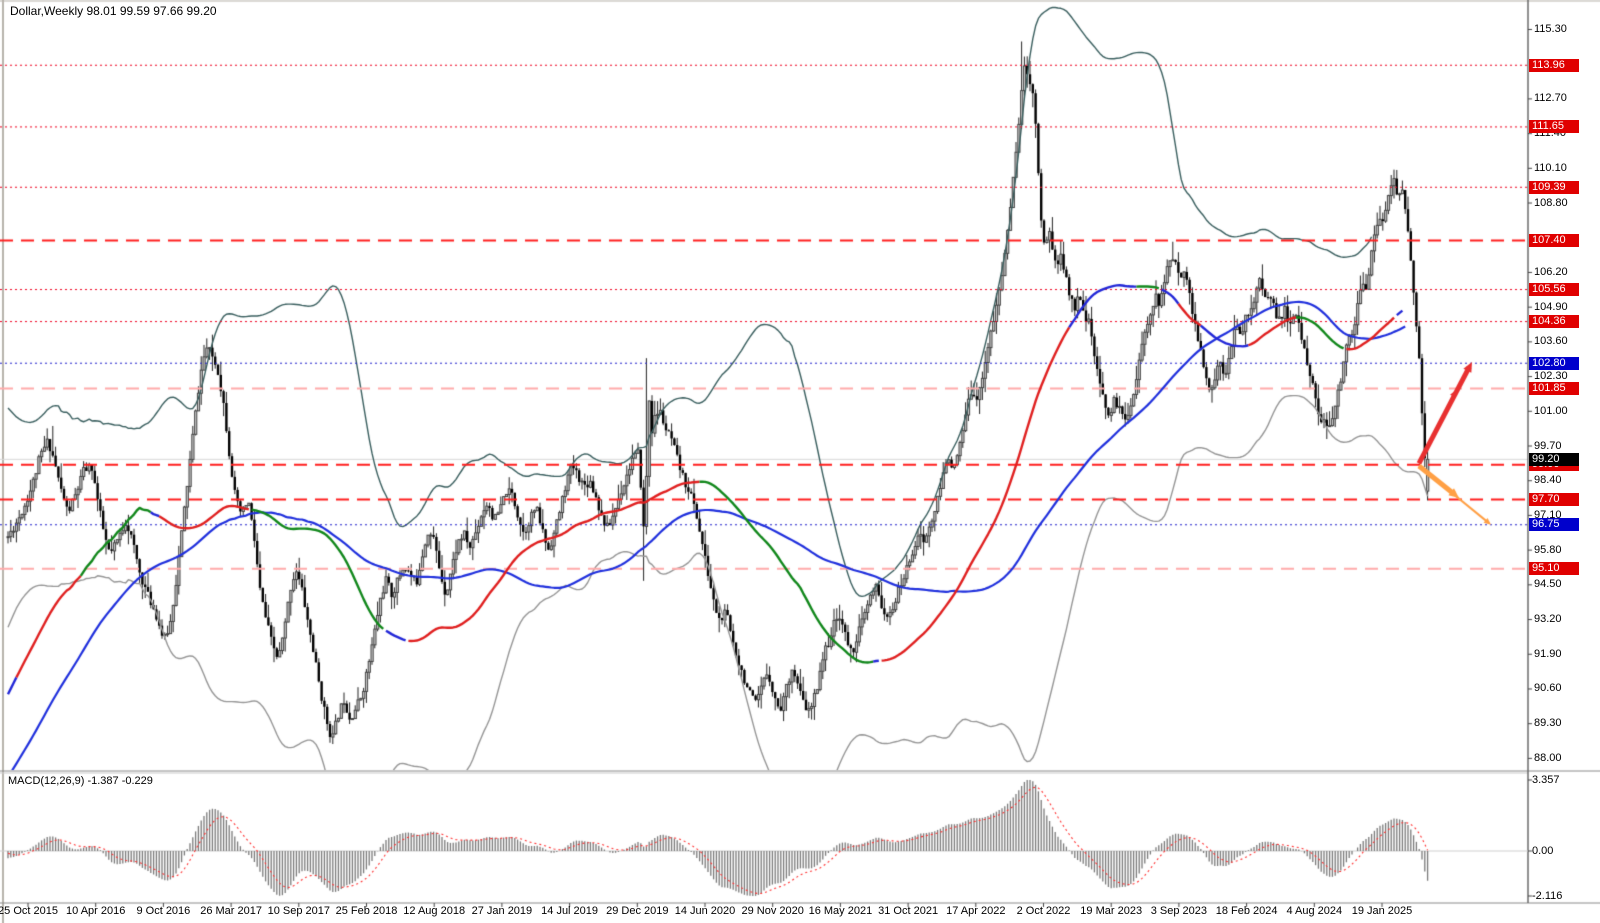  I want to click on price-tick-label: 110.10, so click(1550, 167).